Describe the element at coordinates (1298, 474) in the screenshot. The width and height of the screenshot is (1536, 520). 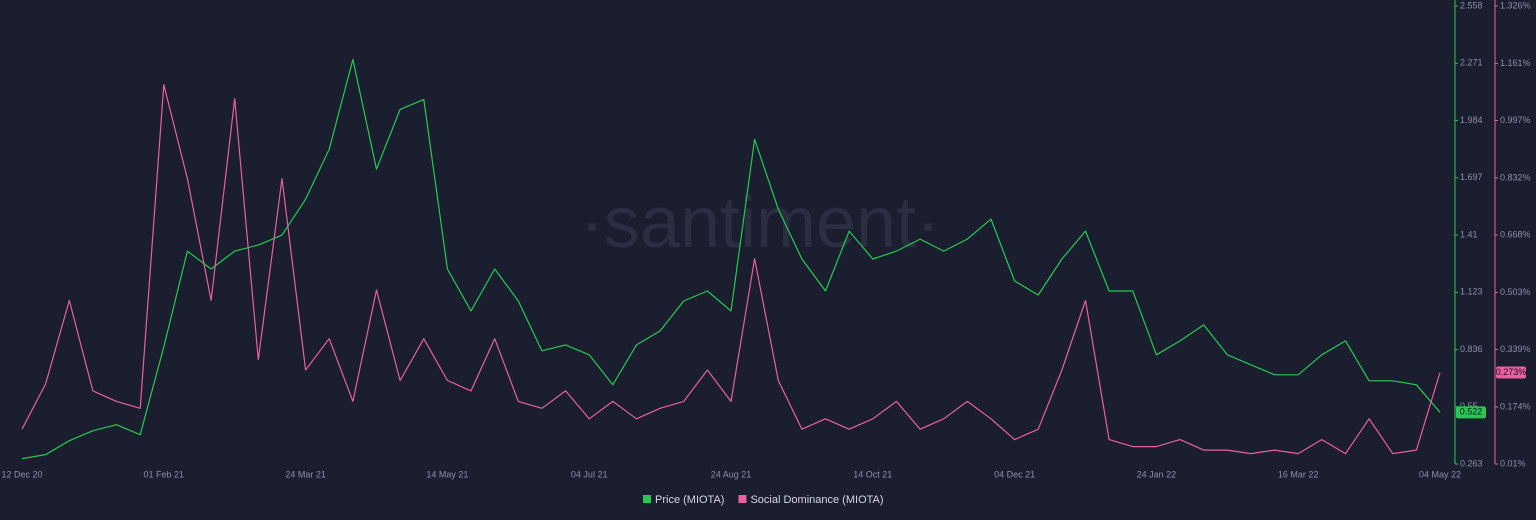
I see `x-tick-label: 16 Mar 22` at that location.